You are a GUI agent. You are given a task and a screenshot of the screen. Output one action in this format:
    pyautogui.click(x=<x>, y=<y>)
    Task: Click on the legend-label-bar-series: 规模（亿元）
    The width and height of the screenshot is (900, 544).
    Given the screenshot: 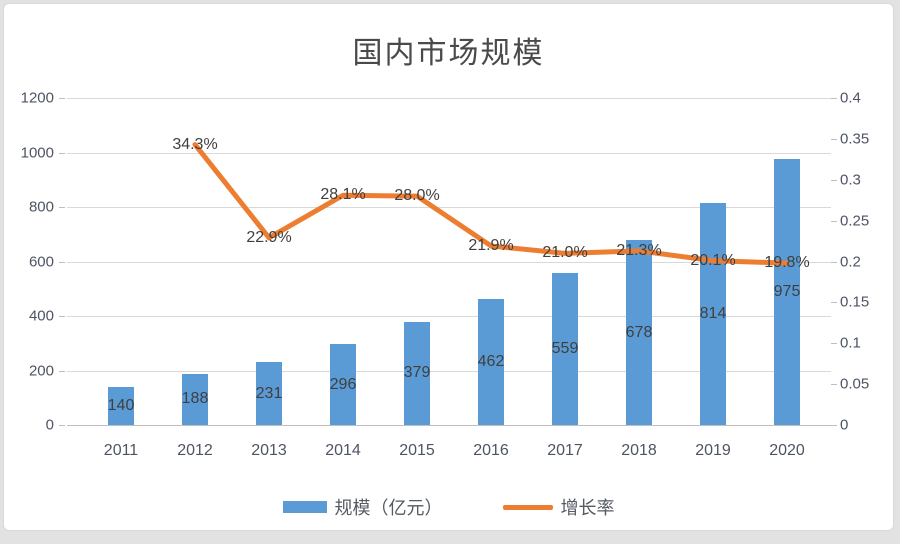 What is the action you would take?
    pyautogui.click(x=388, y=508)
    